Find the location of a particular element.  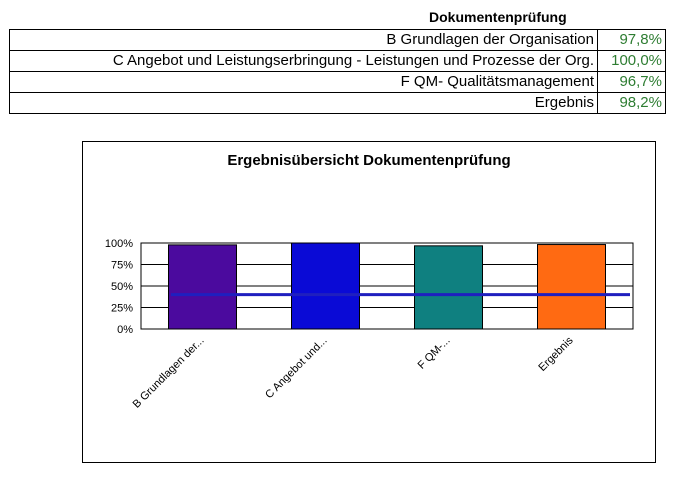

y-tick-label: 75% is located at coordinates (122, 266).